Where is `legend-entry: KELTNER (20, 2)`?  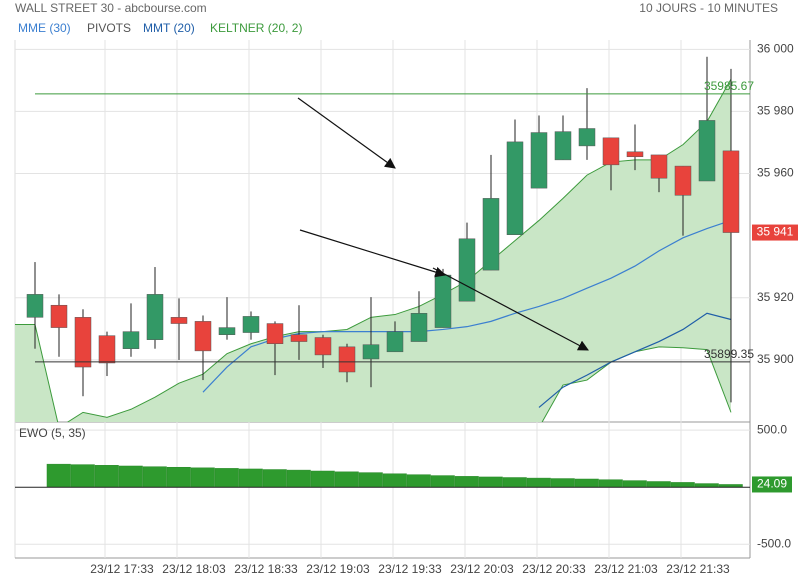 legend-entry: KELTNER (20, 2) is located at coordinates (256, 28).